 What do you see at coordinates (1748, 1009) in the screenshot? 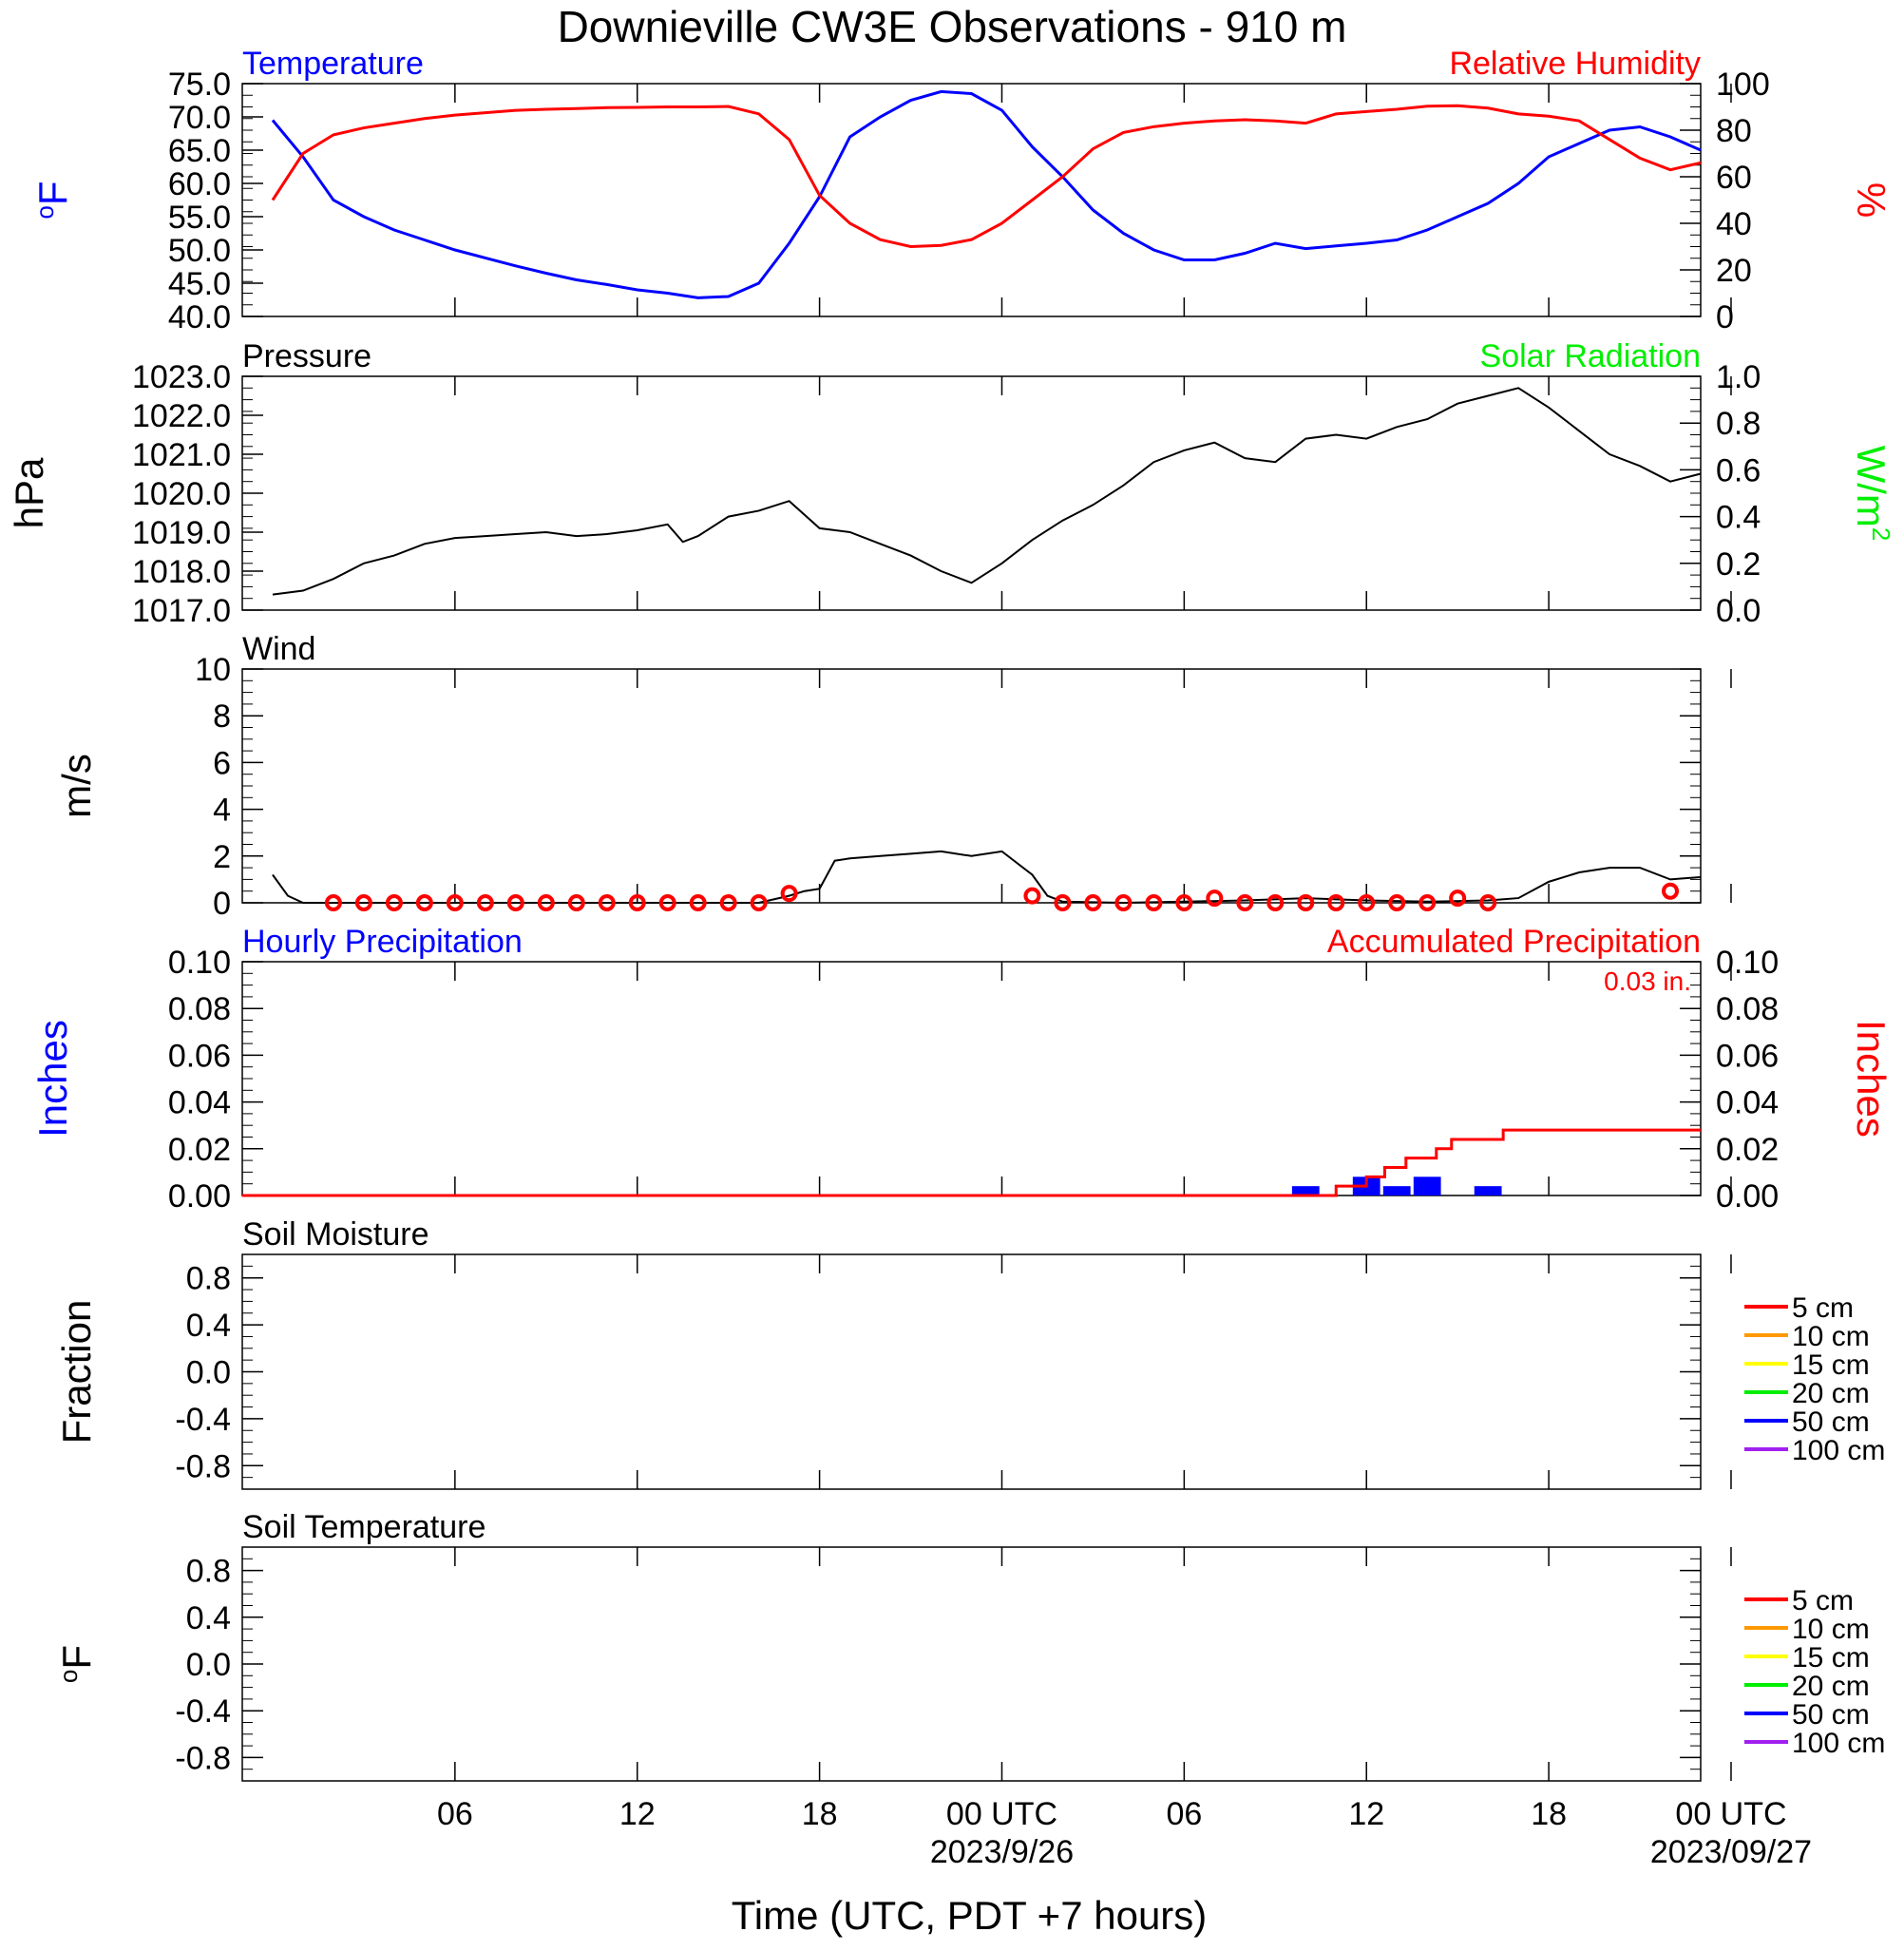
I see `right-tick-label: 0.08` at bounding box center [1748, 1009].